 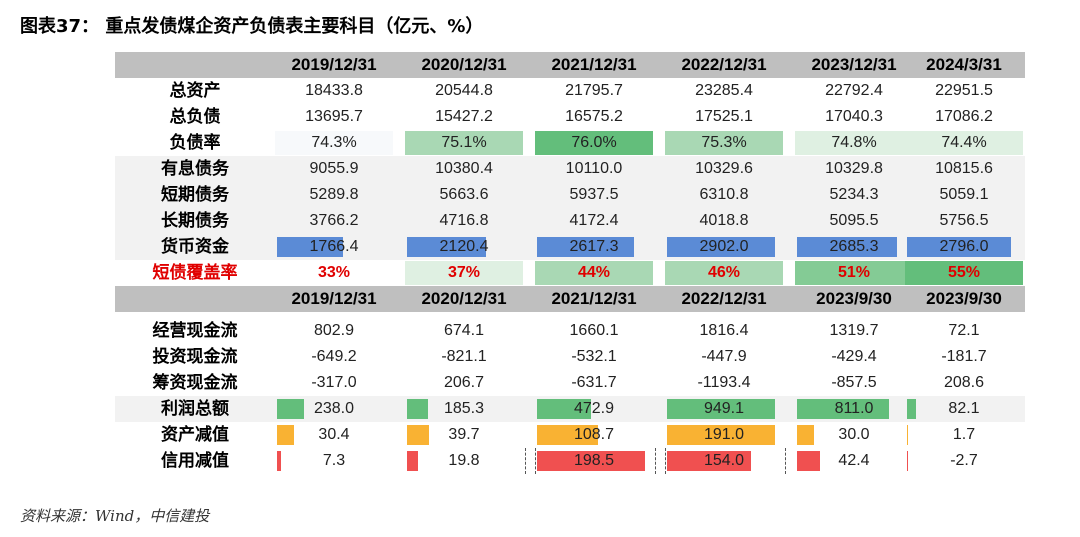 What do you see at coordinates (594, 357) in the screenshot?
I see `value-cell: -532.1` at bounding box center [594, 357].